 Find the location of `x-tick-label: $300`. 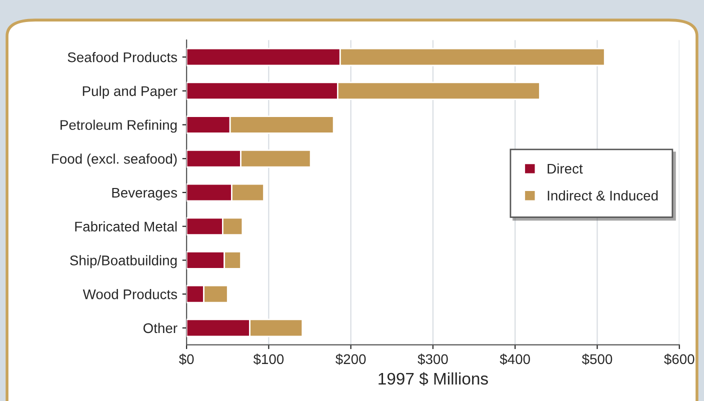

x-tick-label: $300 is located at coordinates (433, 359).